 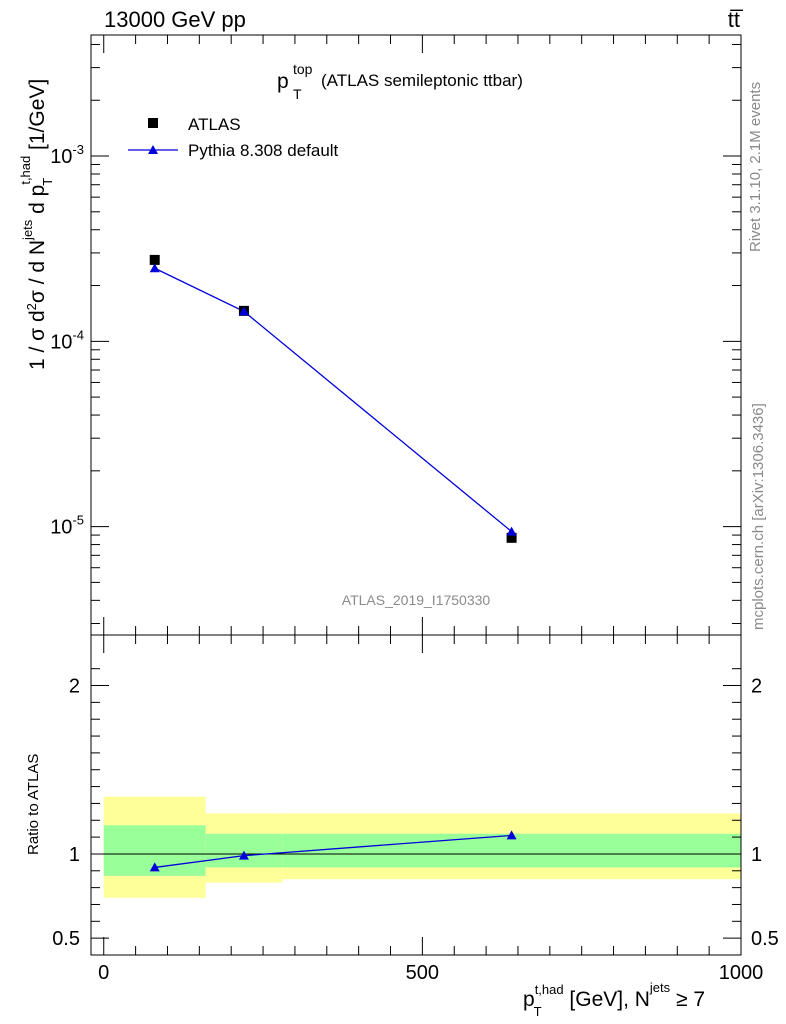 What do you see at coordinates (33, 804) in the screenshot?
I see `ratio-y-axis-label: Ratio to ATLAS` at bounding box center [33, 804].